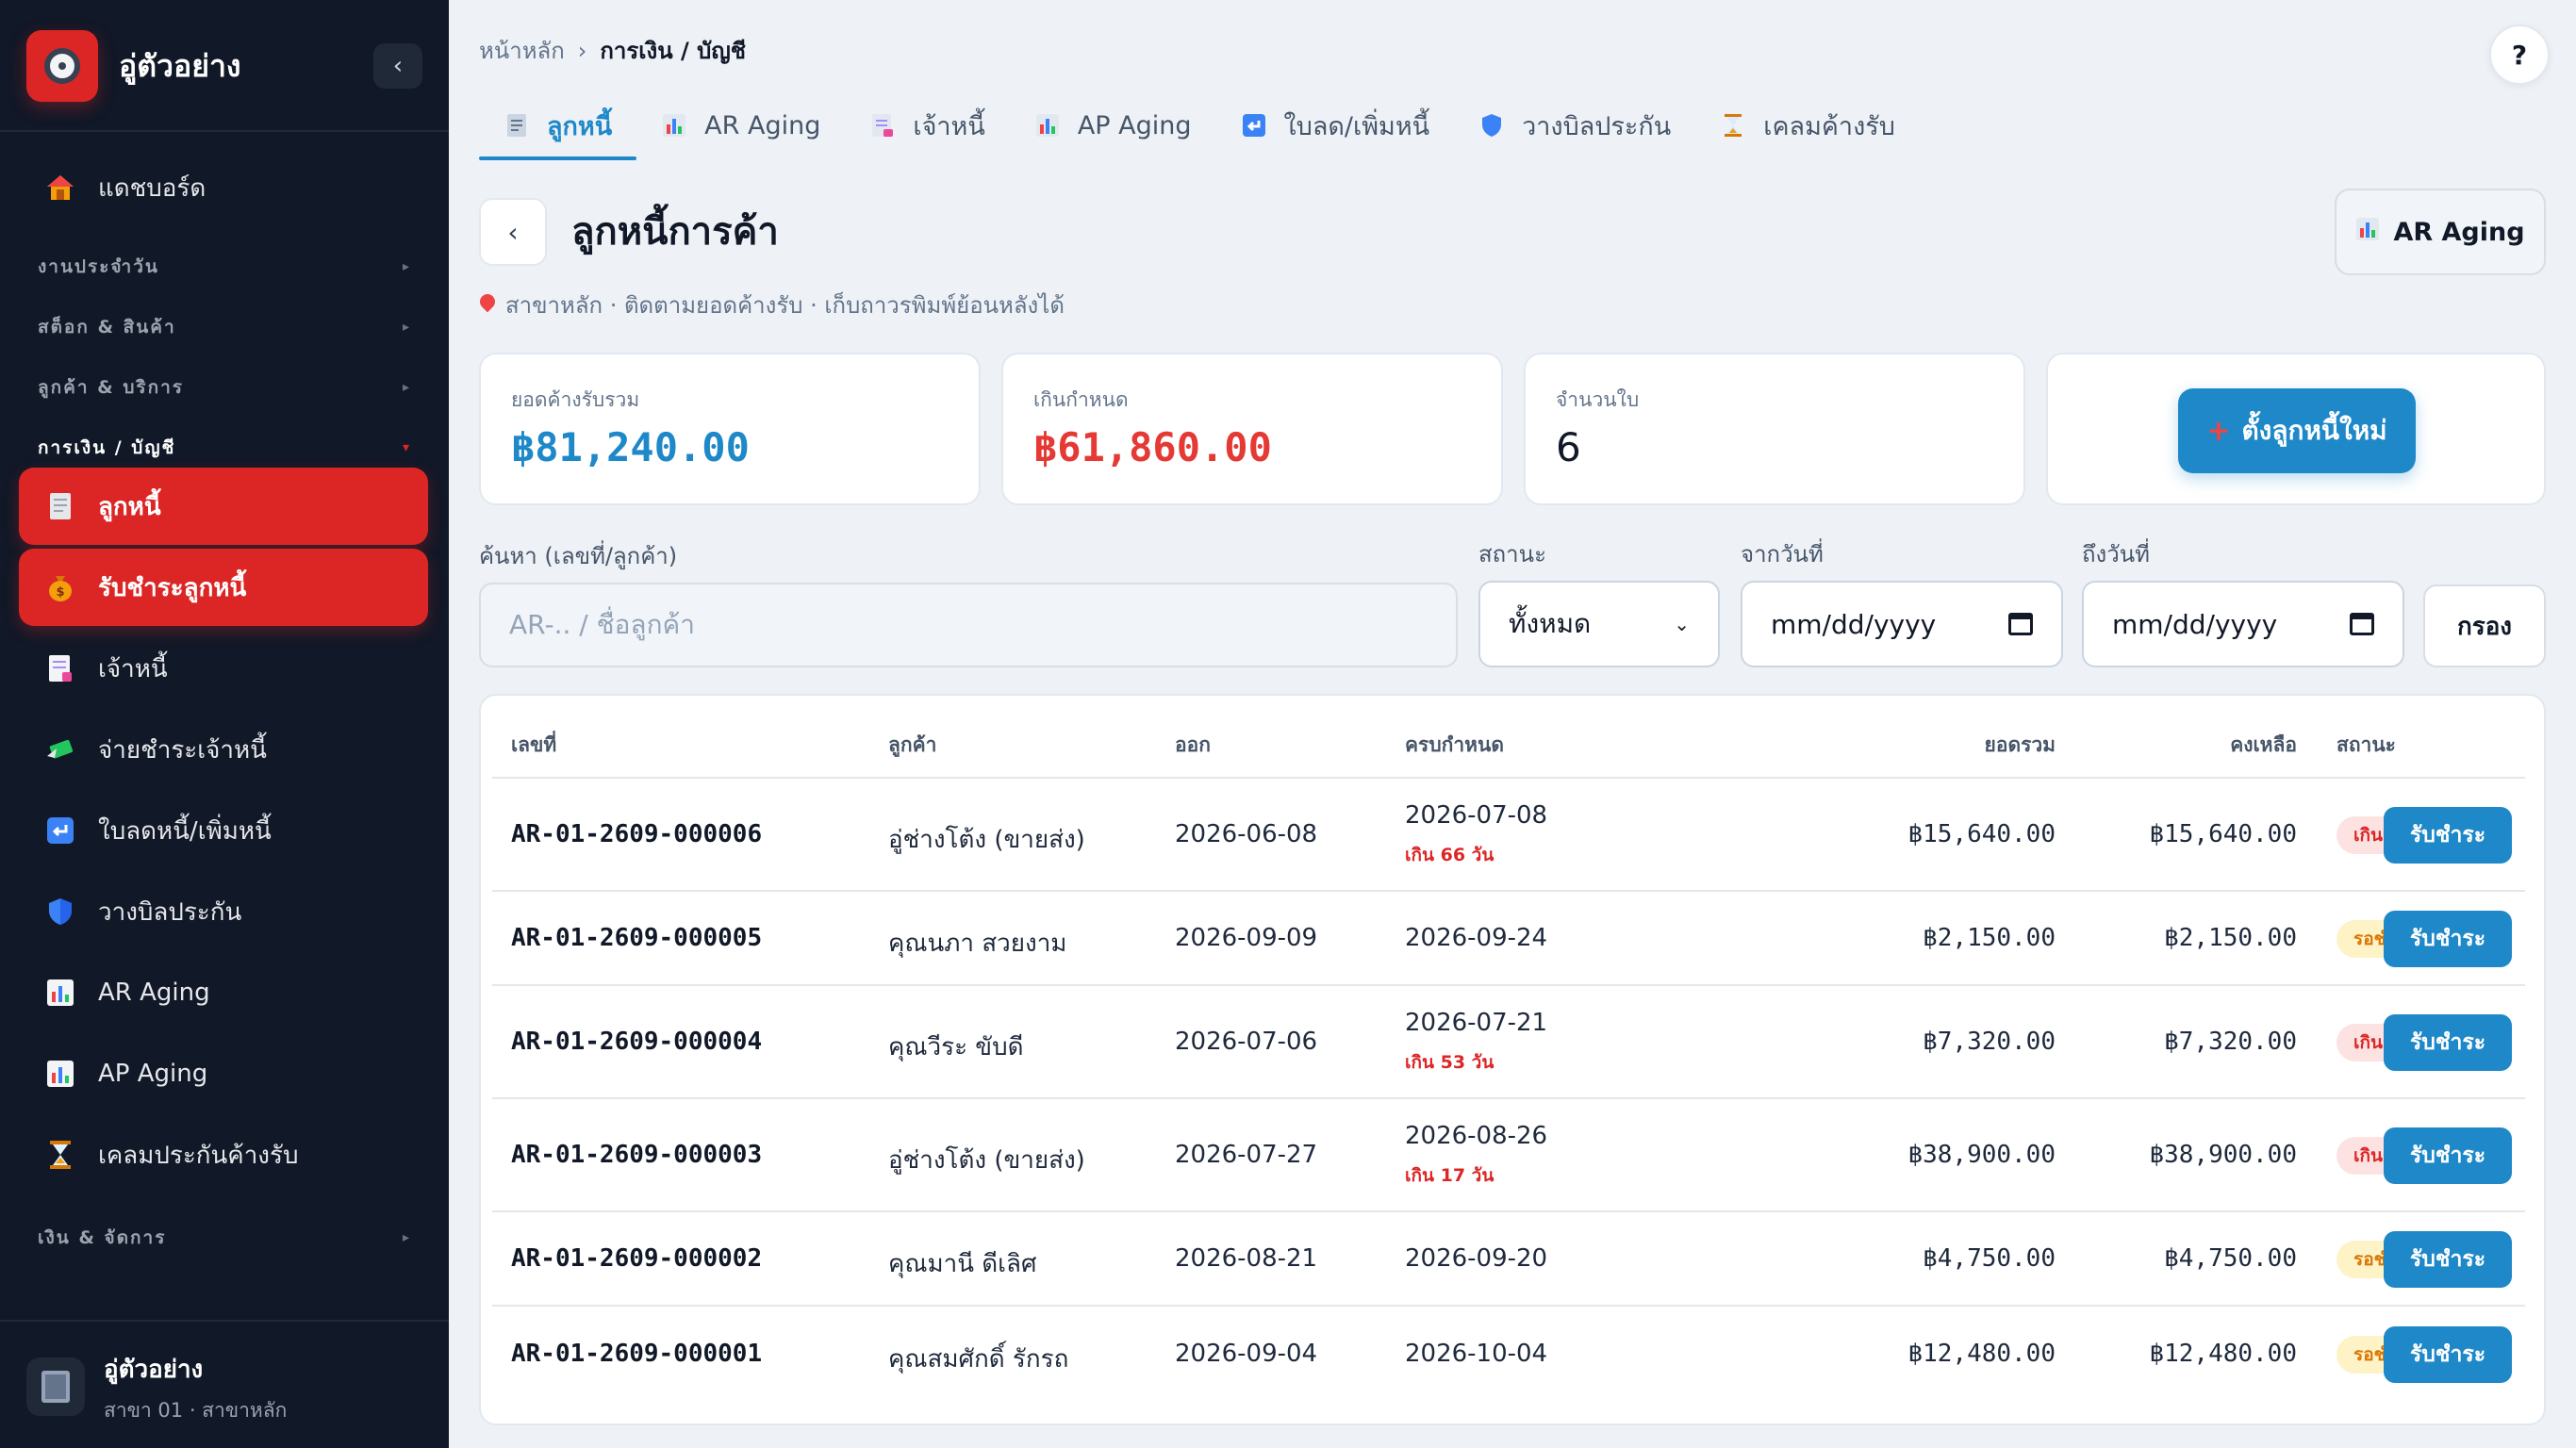 The height and width of the screenshot is (1448, 2576). Describe the element at coordinates (1989, 938) in the screenshot. I see `total-amount: ฿2,150.00` at that location.